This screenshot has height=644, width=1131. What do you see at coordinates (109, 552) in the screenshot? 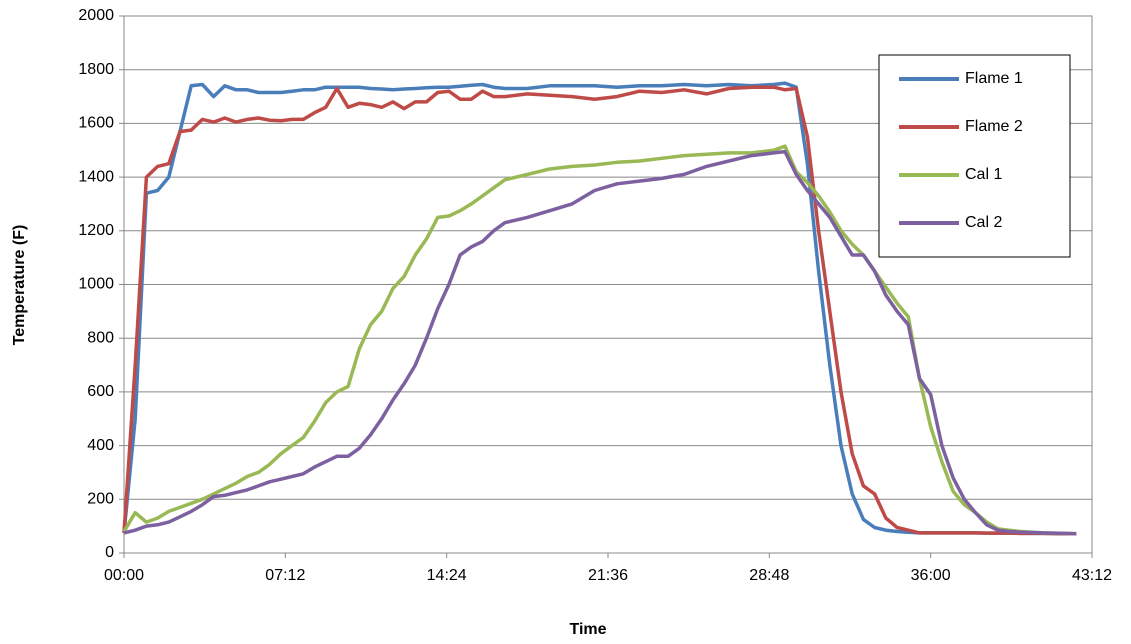
I see `y-tick-label: 0` at bounding box center [109, 552].